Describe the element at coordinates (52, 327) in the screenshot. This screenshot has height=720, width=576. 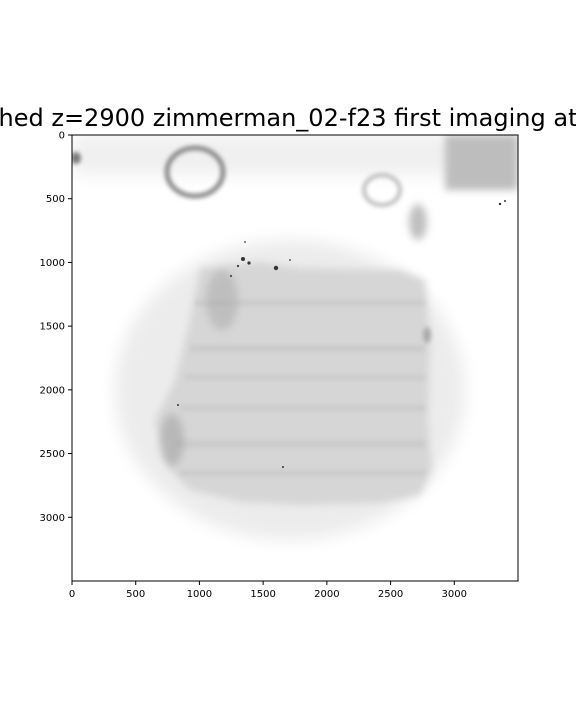
I see `y-tick-label: 1500` at that location.